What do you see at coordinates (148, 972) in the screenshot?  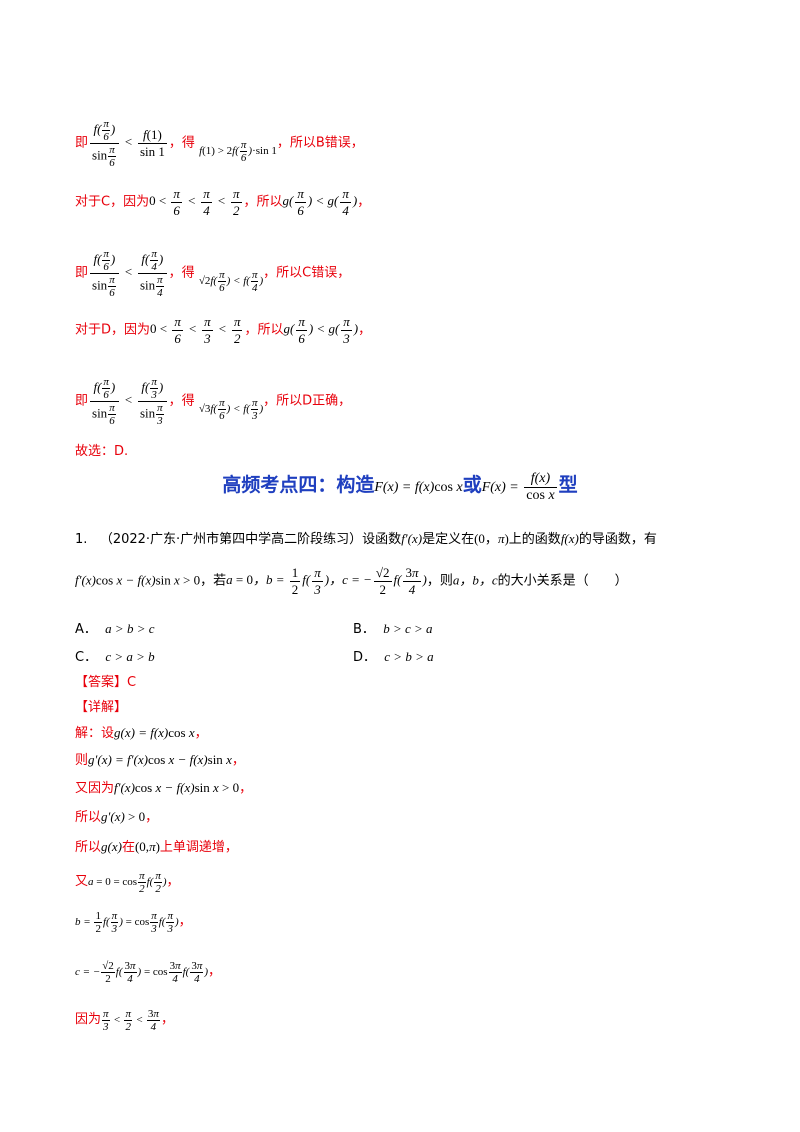 I see `solution-step-c: c = − √2 2 f(3π 4) = cos 3π 4 f(3π 4)，` at bounding box center [148, 972].